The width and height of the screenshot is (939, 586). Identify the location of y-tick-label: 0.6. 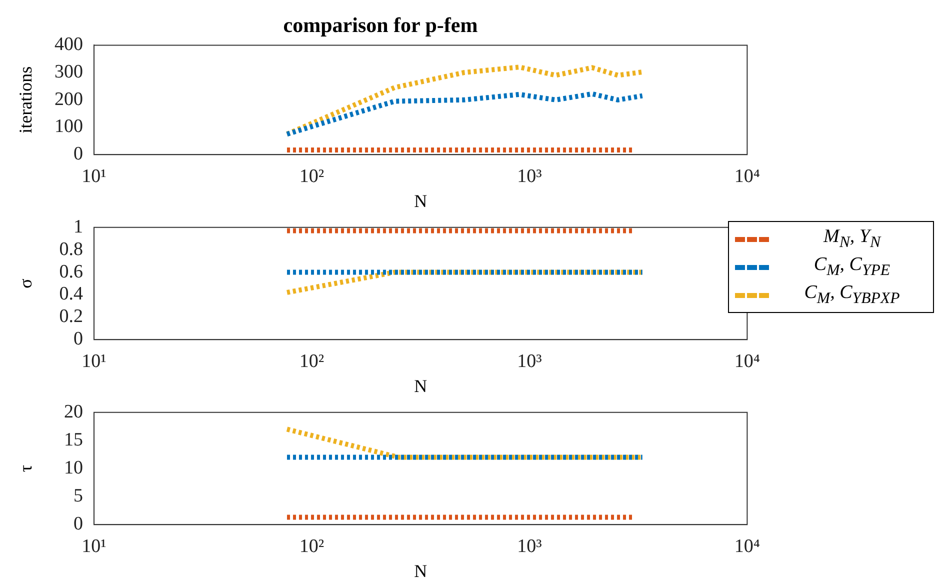
(71, 271).